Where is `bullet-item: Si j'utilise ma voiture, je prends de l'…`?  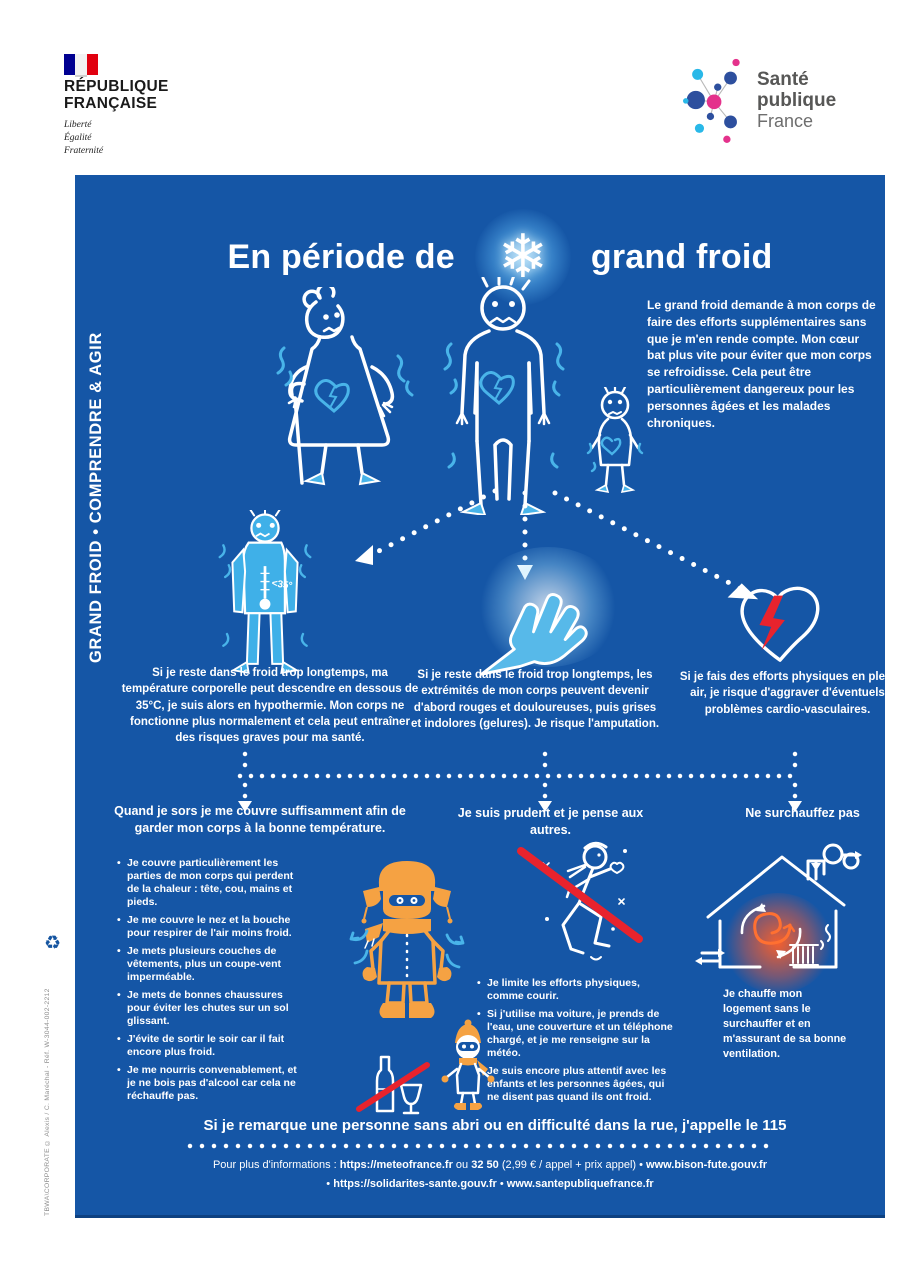
bullet-item: Si j'utilise ma voiture, je prends de l'… is located at coordinates (577, 1034).